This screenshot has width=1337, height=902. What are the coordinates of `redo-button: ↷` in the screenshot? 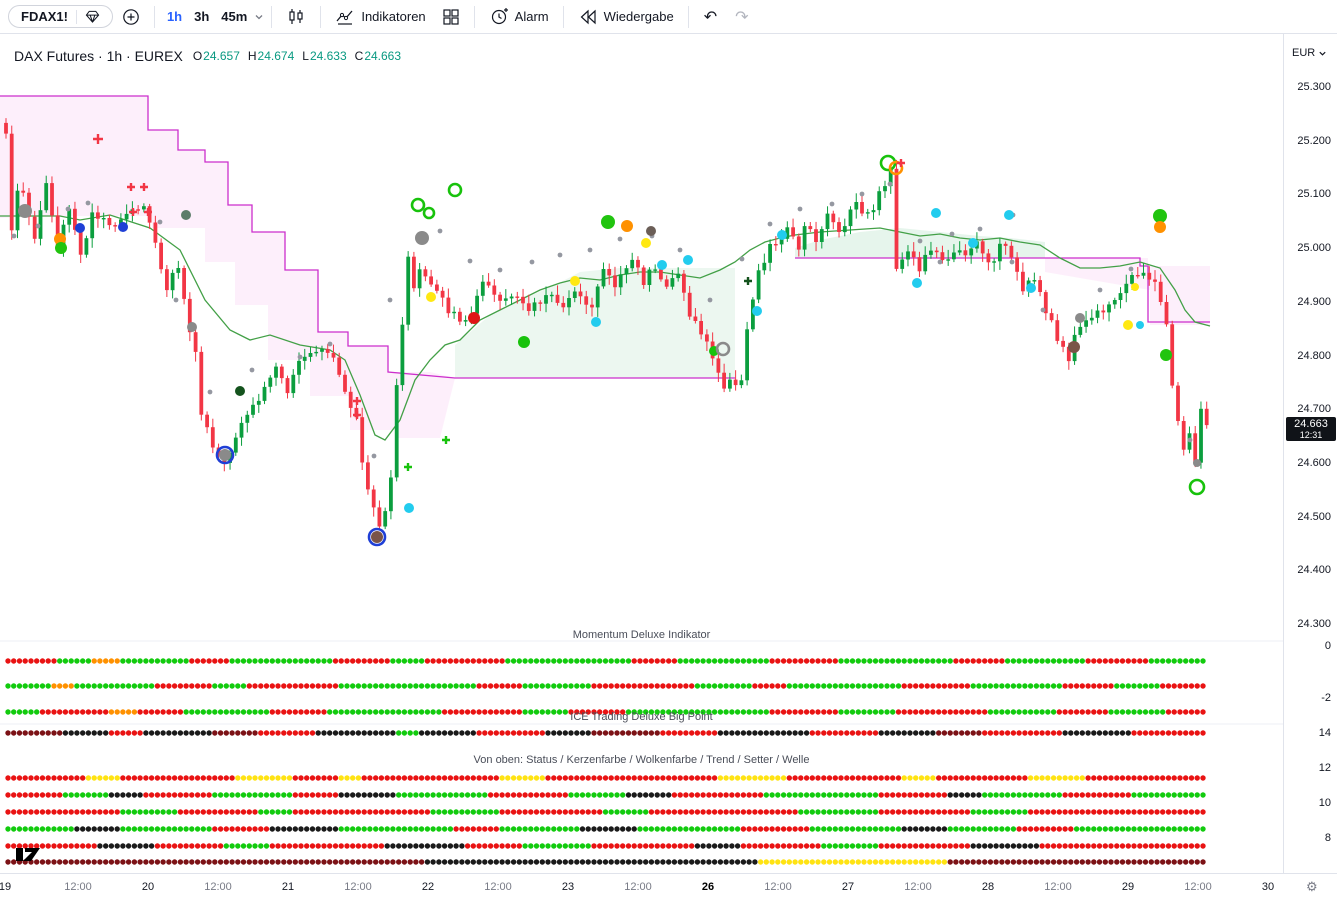 It's located at (742, 17).